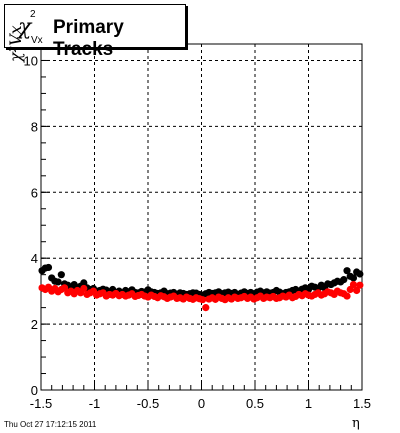 This screenshot has height=433, width=400. I want to click on y-tick-label: 6, so click(34, 192).